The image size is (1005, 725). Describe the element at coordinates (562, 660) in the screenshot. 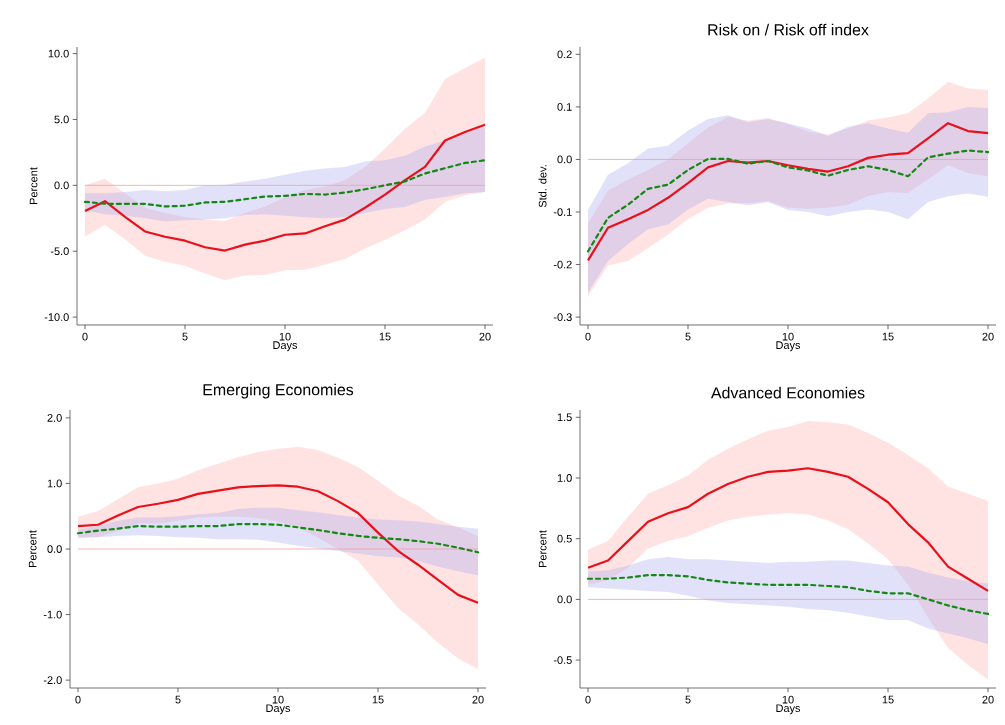

I see `y-tick-label: -0.5` at that location.